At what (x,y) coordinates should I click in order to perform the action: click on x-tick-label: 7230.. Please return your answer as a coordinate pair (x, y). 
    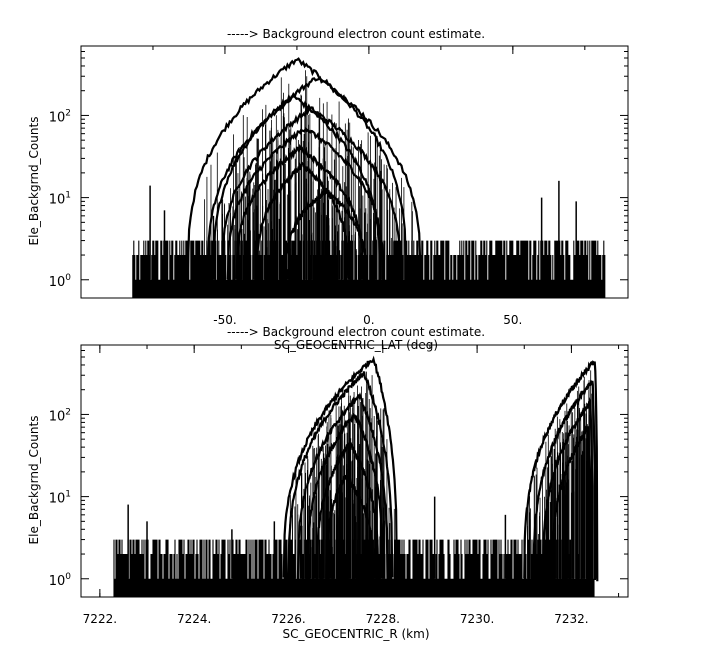
    Looking at the image, I should click on (477, 619).